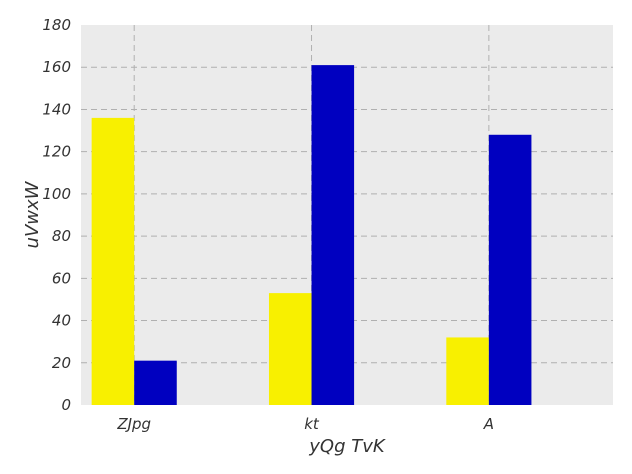 This screenshot has height=474, width=632. What do you see at coordinates (56, 109) in the screenshot?
I see `y-tick-label: 140` at bounding box center [56, 109].